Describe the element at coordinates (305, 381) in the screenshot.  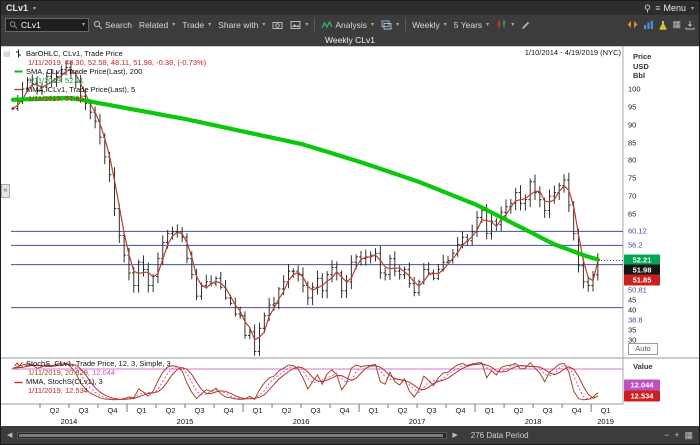
I see `stoch-mma-line` at that location.